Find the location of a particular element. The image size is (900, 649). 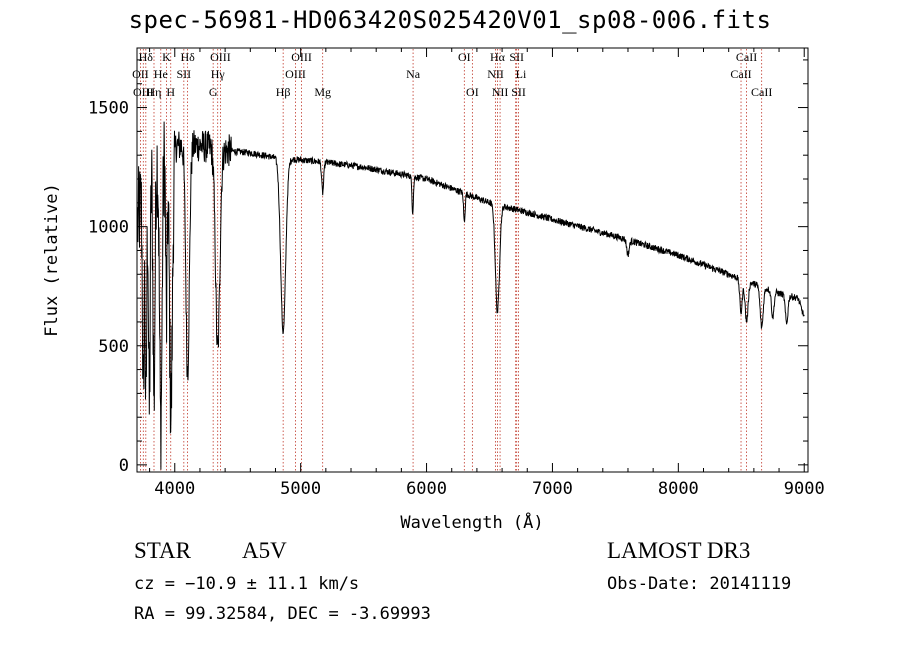

object-type: STAR is located at coordinates (162, 550).